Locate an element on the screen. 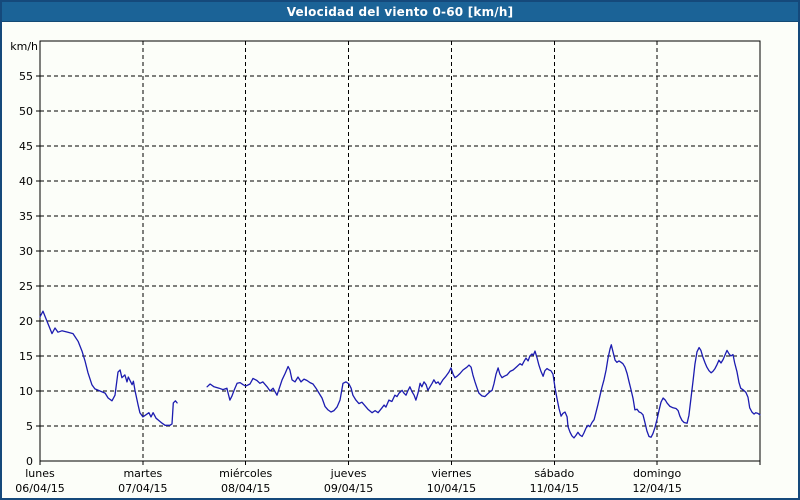  y-tick-label: 5 is located at coordinates (29, 426).